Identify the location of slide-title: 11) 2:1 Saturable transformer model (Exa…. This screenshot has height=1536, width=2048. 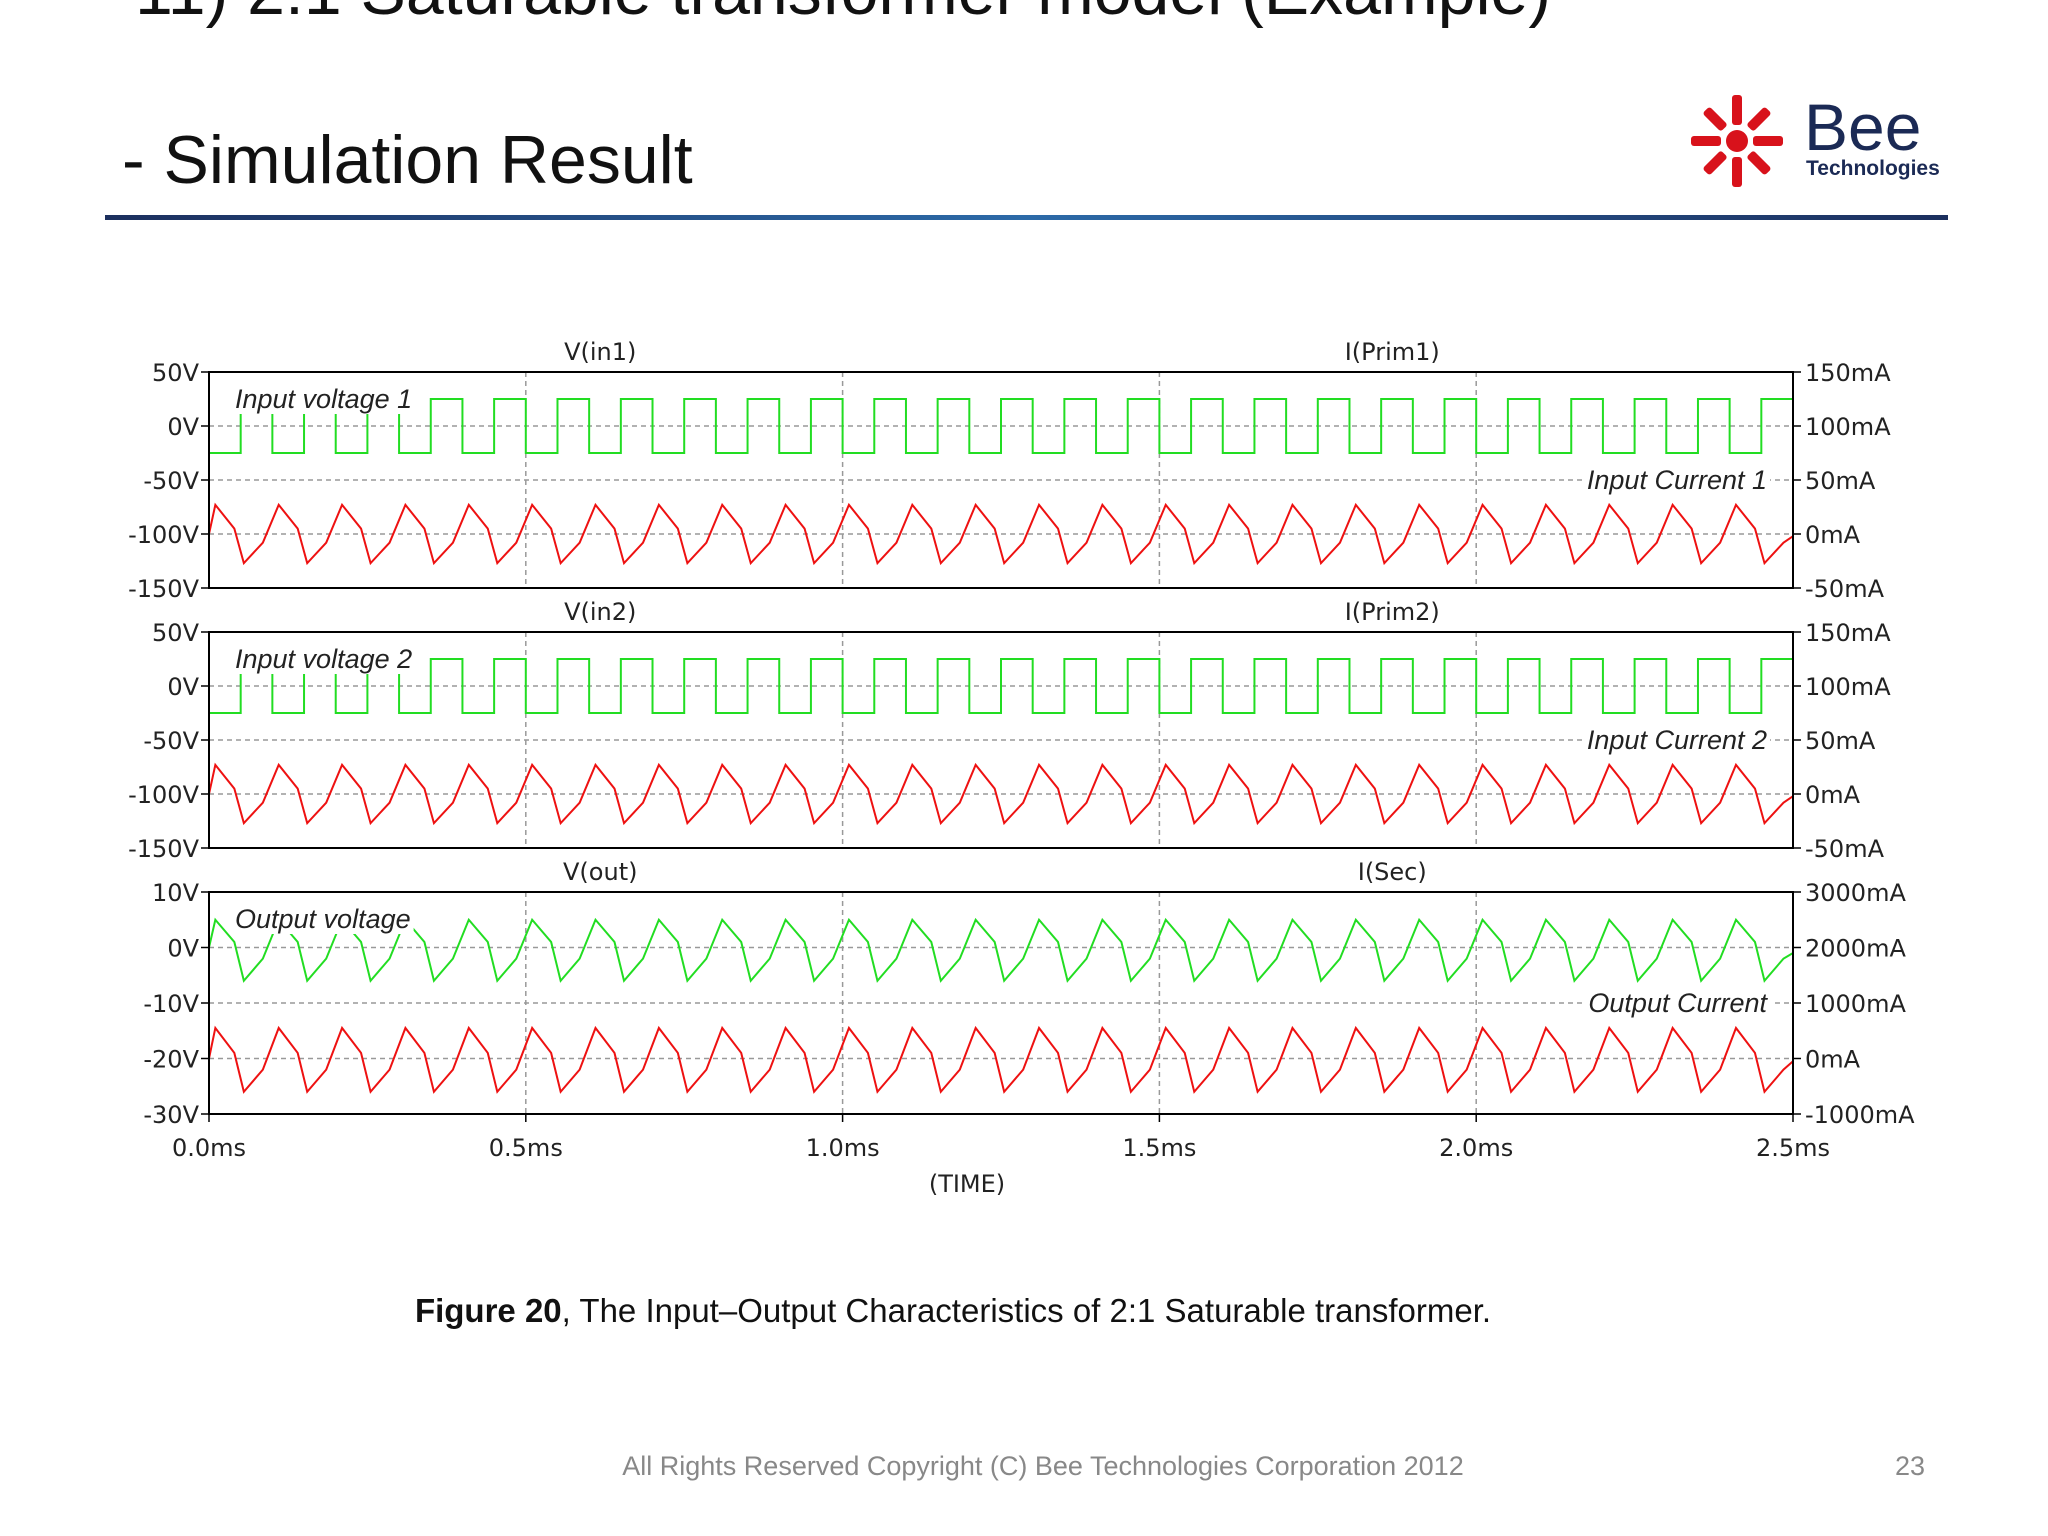
(843, 14).